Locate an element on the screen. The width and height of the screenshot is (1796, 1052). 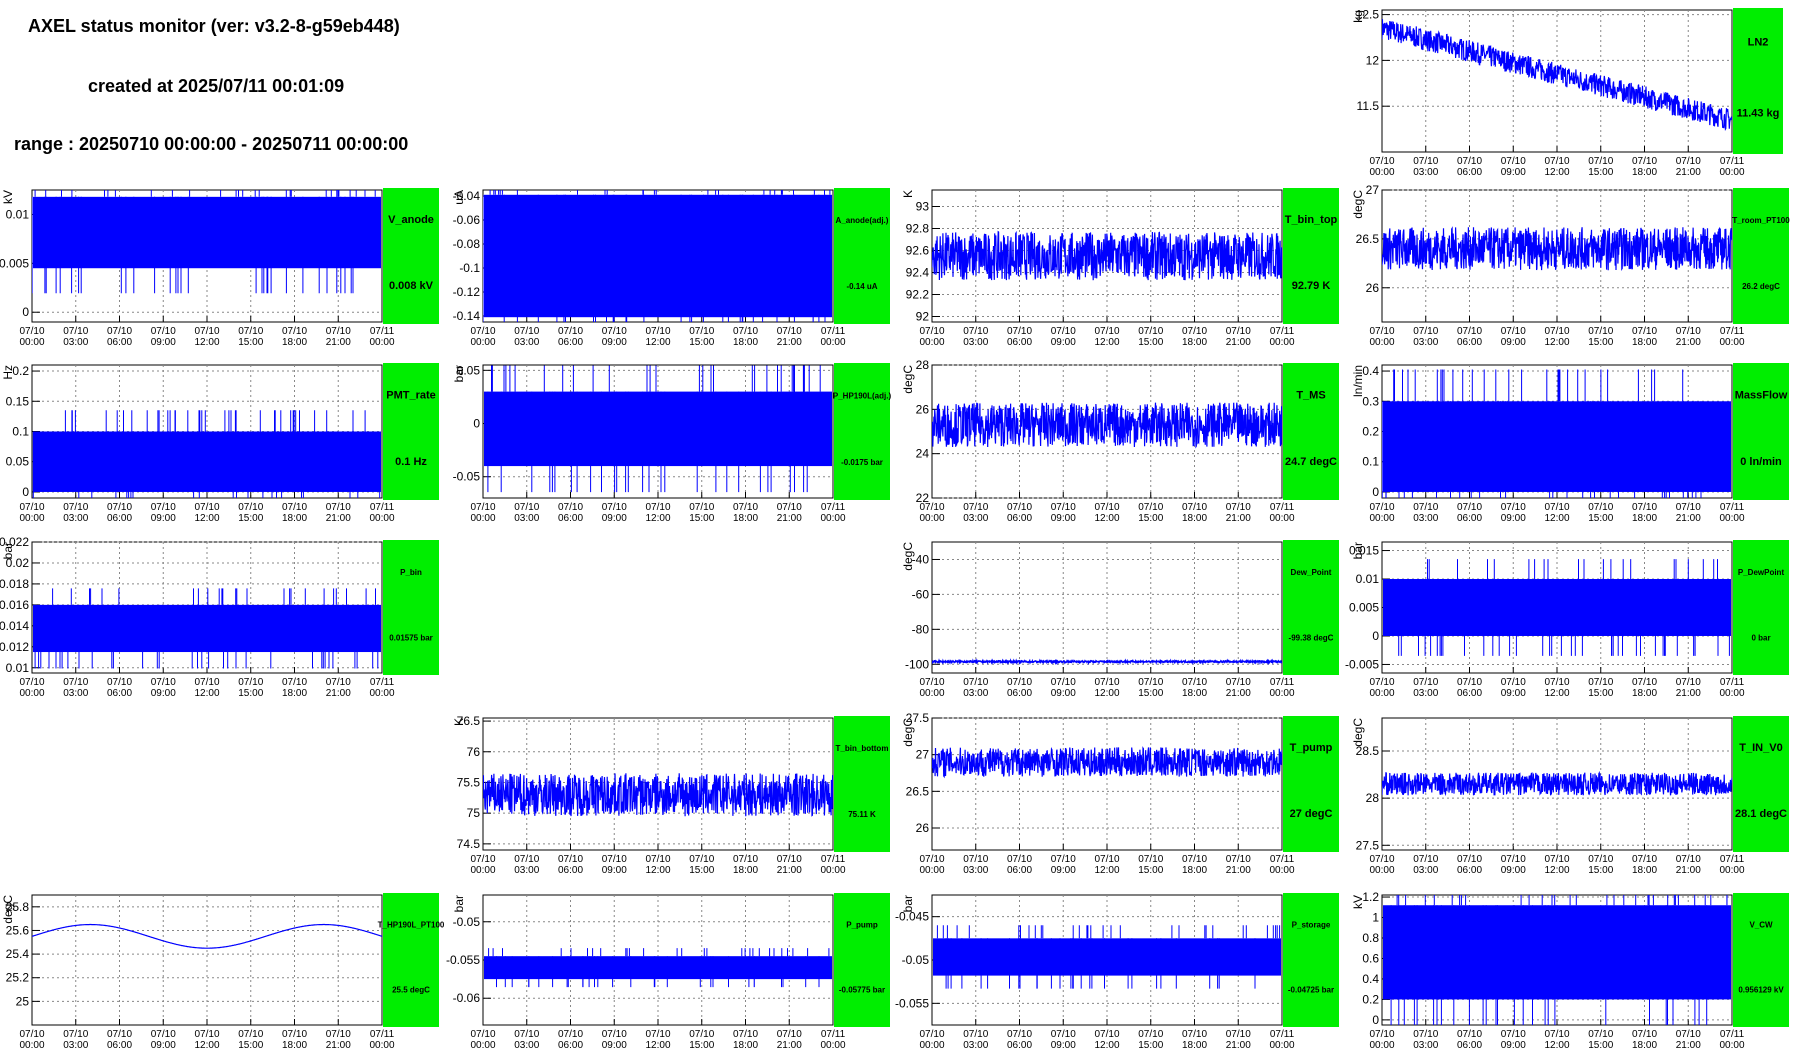
status-value: 0.008 kV is located at coordinates (411, 286).